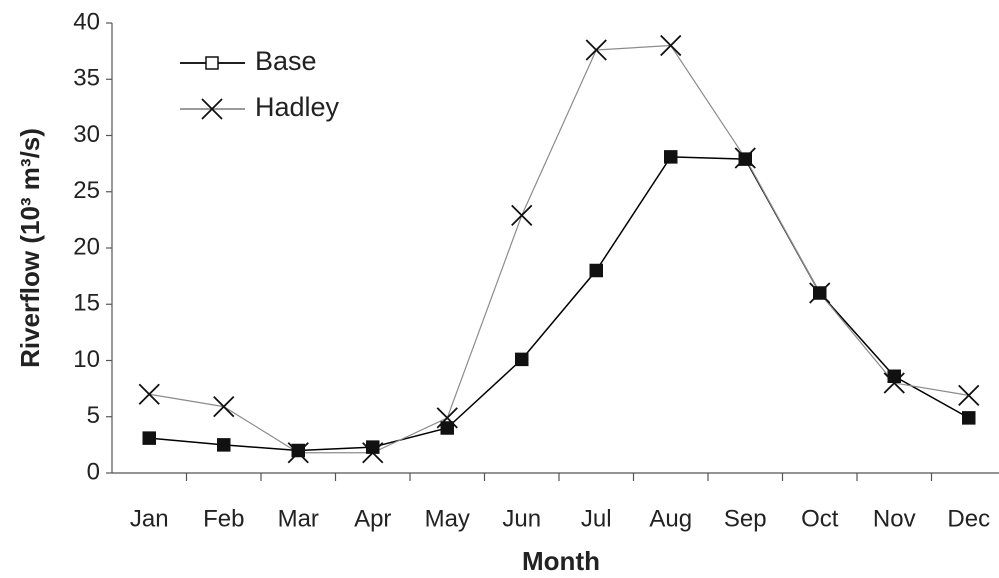 This screenshot has height=578, width=999. What do you see at coordinates (86, 21) in the screenshot?
I see `y-tick-label: 40` at bounding box center [86, 21].